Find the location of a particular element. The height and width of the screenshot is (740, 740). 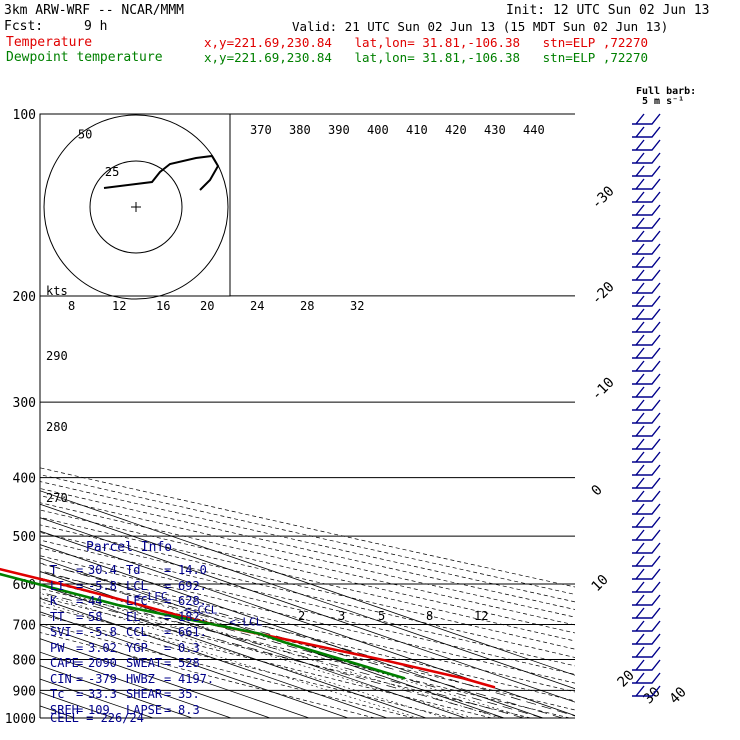

parcel-info-cell: SHEAR is located at coordinates (144, 694).